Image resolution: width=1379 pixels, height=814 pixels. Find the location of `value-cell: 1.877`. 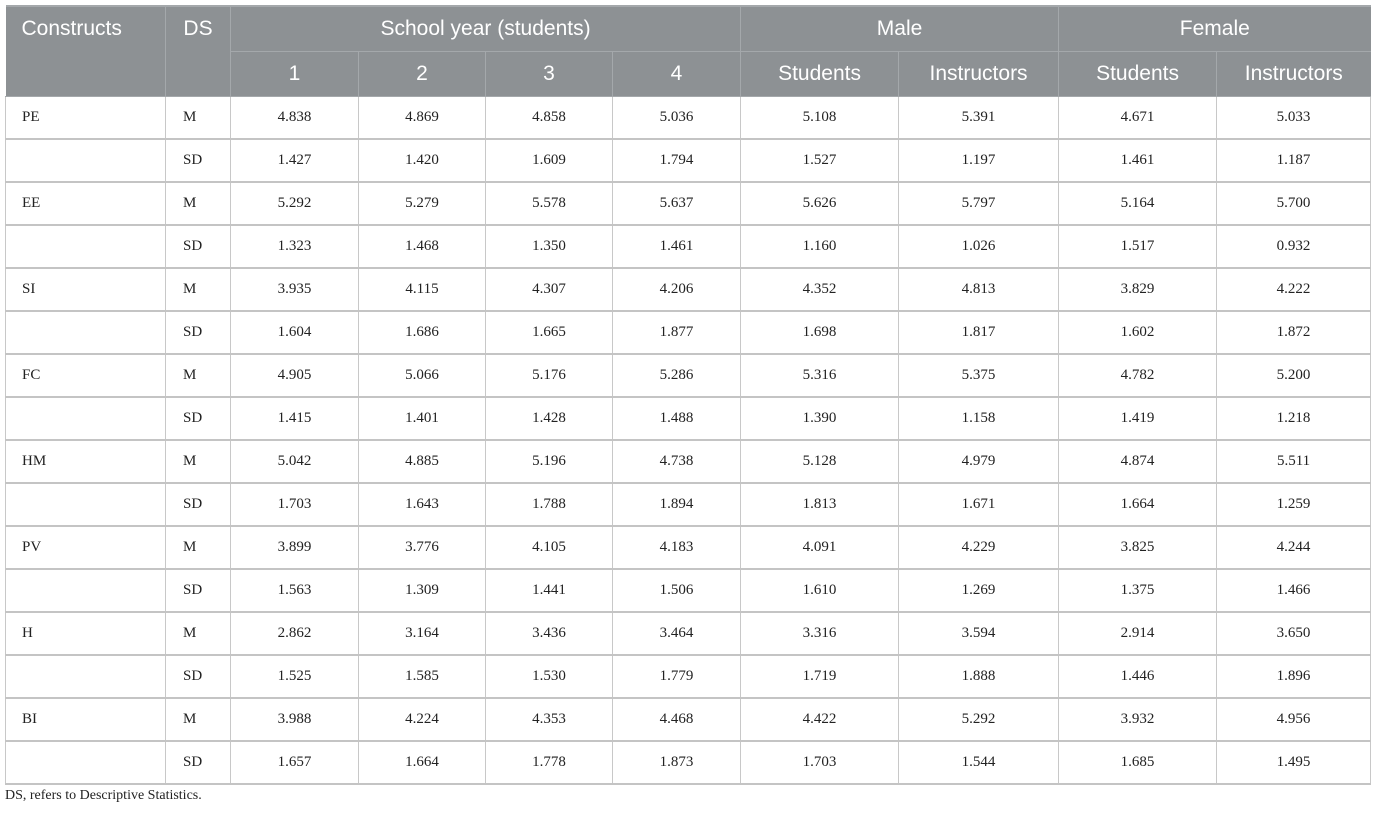

value-cell: 1.877 is located at coordinates (676, 332).